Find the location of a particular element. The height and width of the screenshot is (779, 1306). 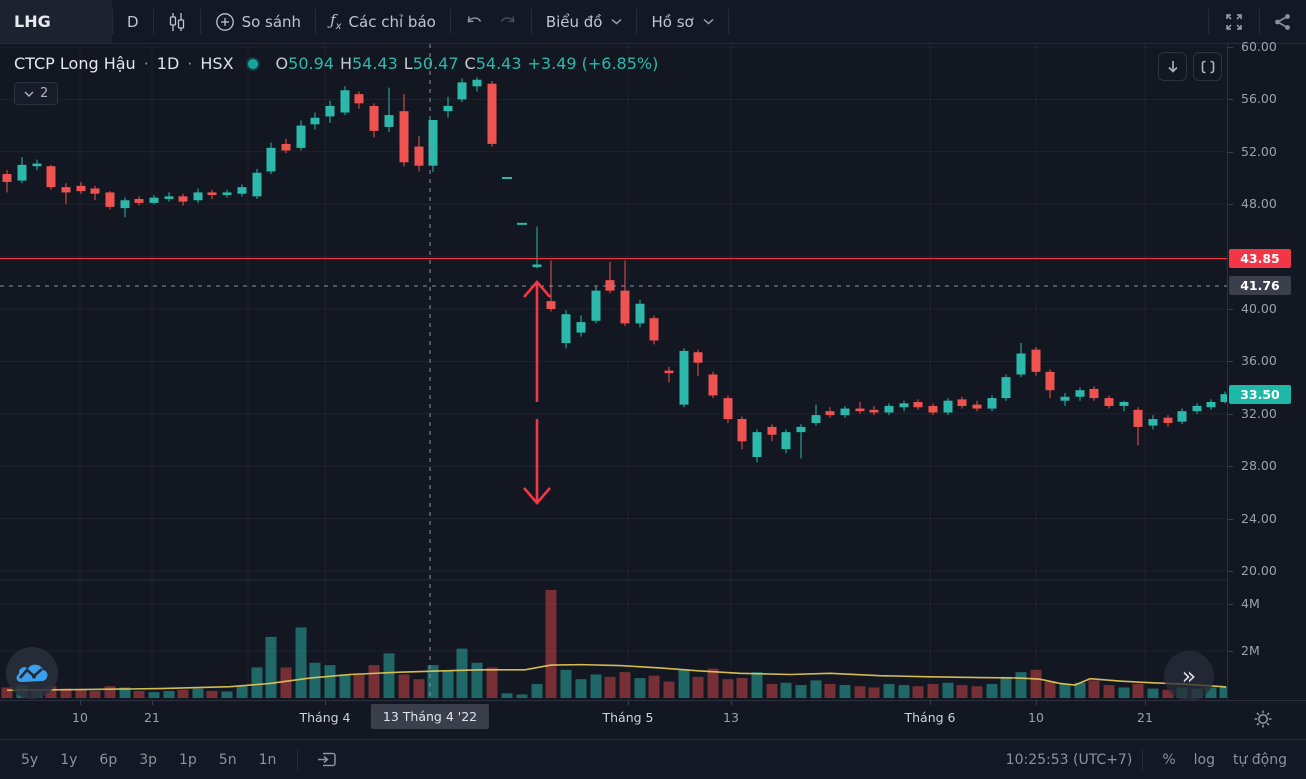

range-button-6p: 6p is located at coordinates (108, 759).